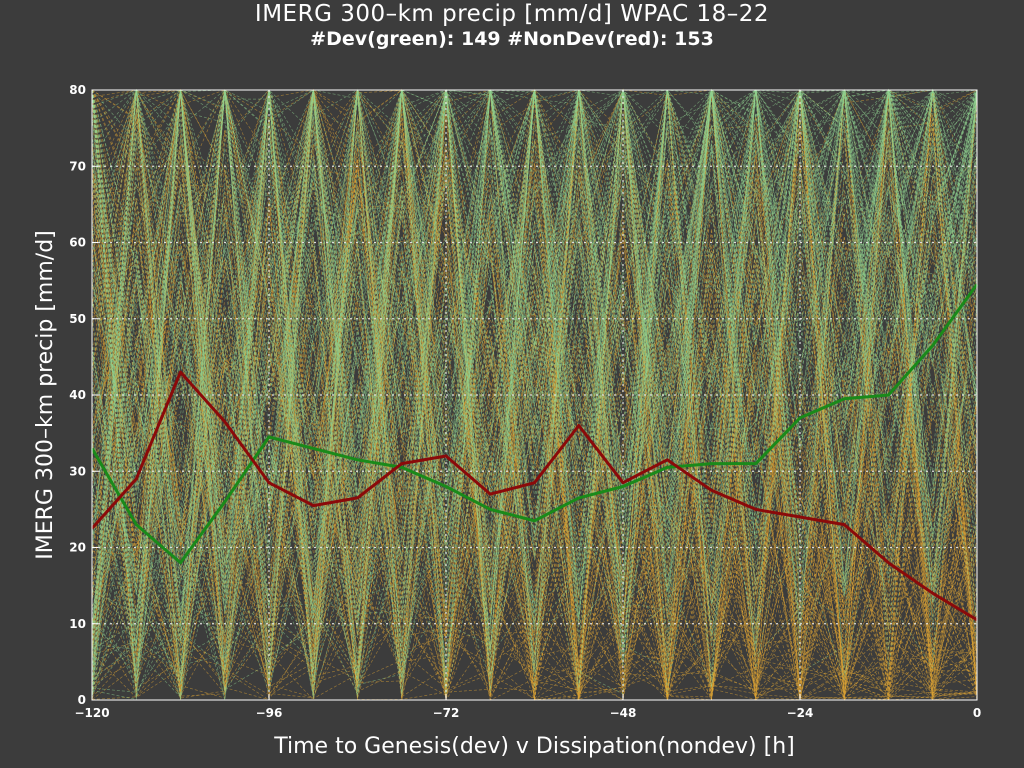  Describe the element at coordinates (77, 624) in the screenshot. I see `y-tick-label: 10` at that location.